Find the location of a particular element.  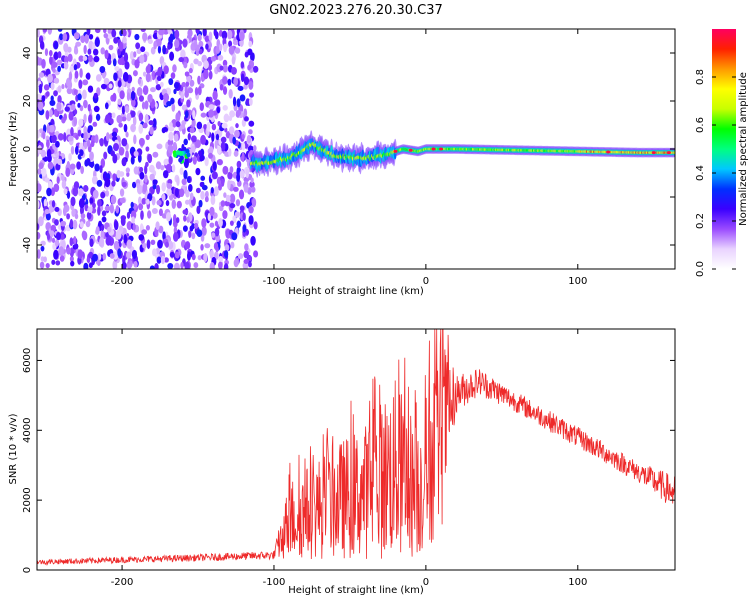

snr-y-tick-label: 6000 is located at coordinates (27, 360).